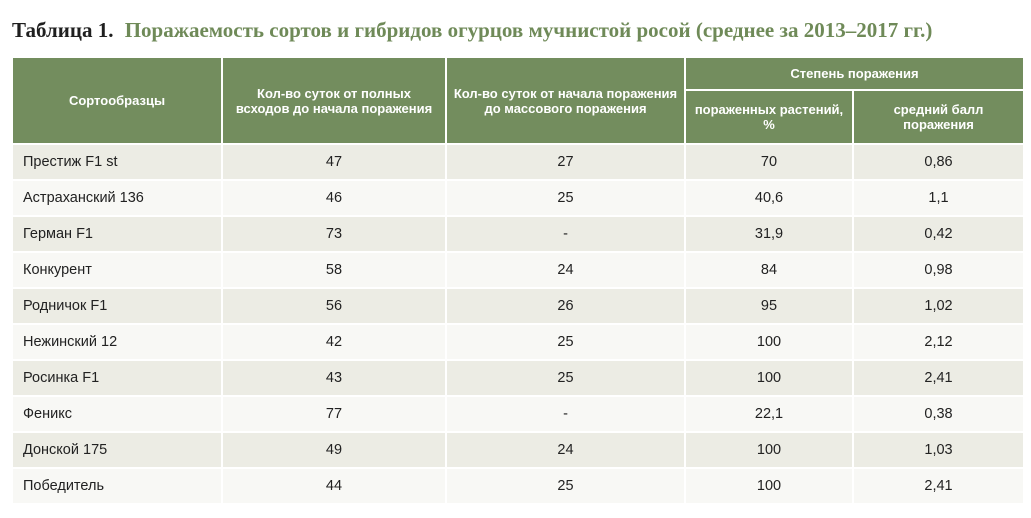 This screenshot has width=1031, height=518. Describe the element at coordinates (334, 450) in the screenshot. I see `cell-days-to-start: 49` at that location.